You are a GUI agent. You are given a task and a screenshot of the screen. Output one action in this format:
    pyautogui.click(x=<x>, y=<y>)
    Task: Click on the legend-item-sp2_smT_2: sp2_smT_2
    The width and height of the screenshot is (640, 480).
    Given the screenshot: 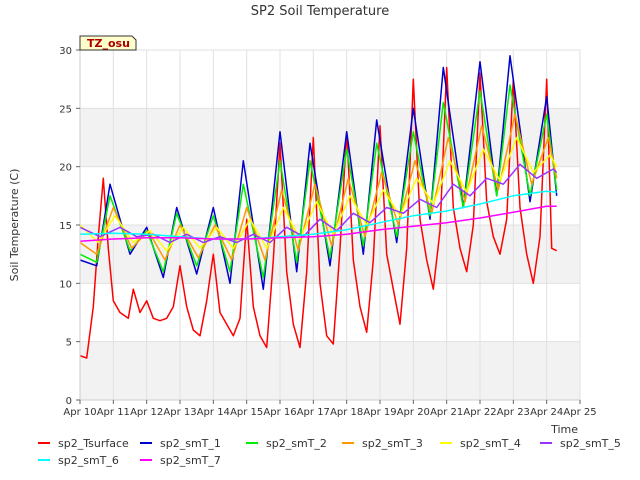 What is the action you would take?
    pyautogui.click(x=286, y=443)
    